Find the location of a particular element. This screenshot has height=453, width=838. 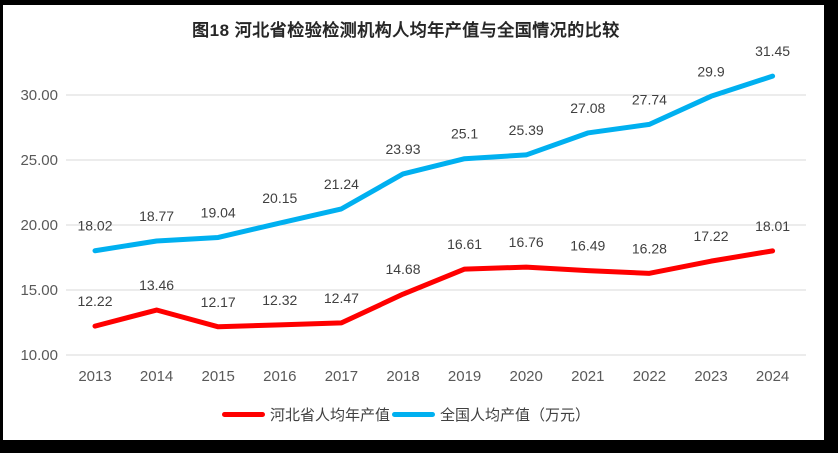

data-label: 18.02 is located at coordinates (94, 226).